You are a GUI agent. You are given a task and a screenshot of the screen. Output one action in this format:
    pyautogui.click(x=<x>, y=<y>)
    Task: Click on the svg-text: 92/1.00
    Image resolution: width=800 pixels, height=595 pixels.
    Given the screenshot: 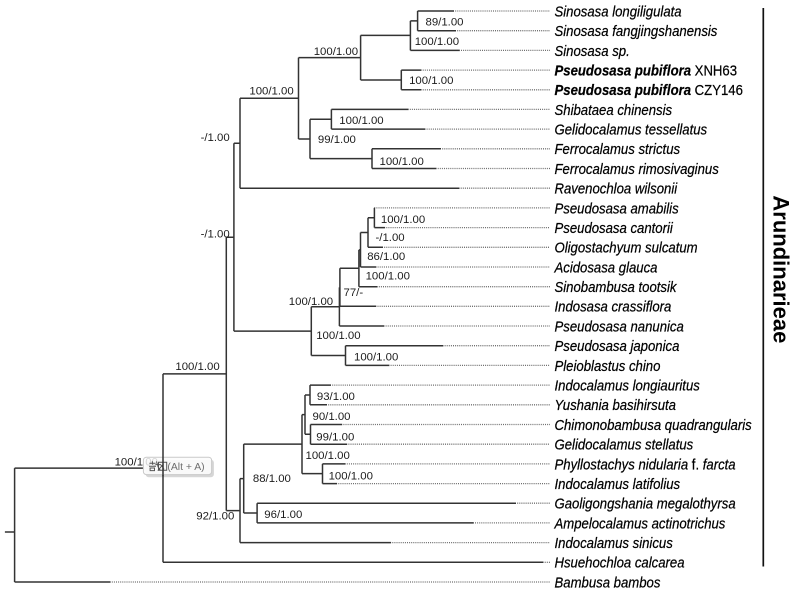 What is the action you would take?
    pyautogui.click(x=215, y=517)
    